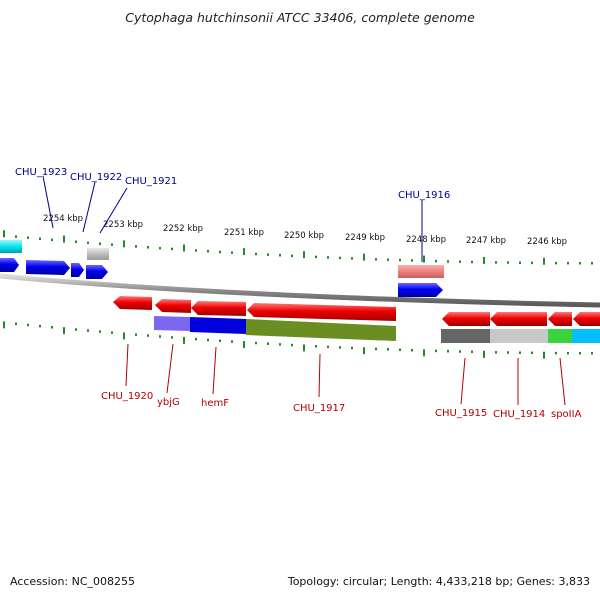  Describe the element at coordinates (183, 229) in the screenshot. I see `scale-label: 2252 kbp` at that location.